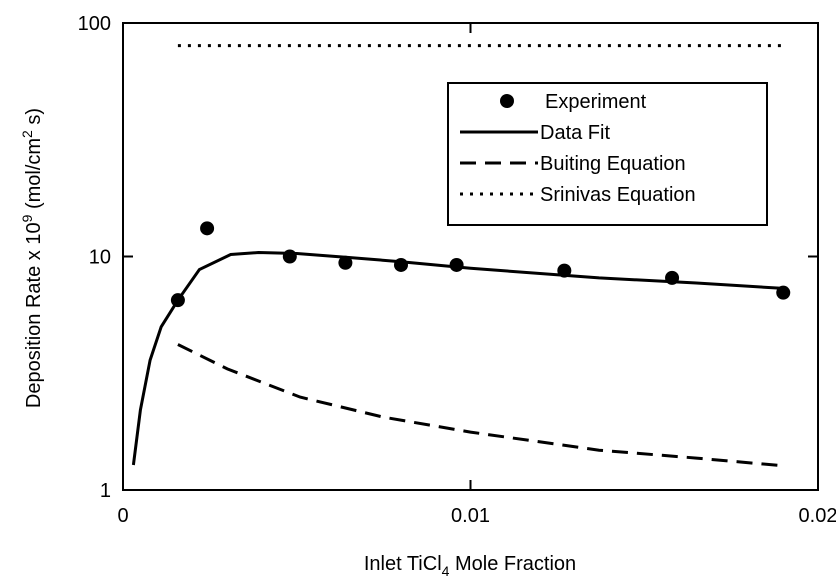 The width and height of the screenshot is (836, 579). I want to click on y-axis-label: Deposition Rate x 109 (mol/cm2 s), so click(32, 258).